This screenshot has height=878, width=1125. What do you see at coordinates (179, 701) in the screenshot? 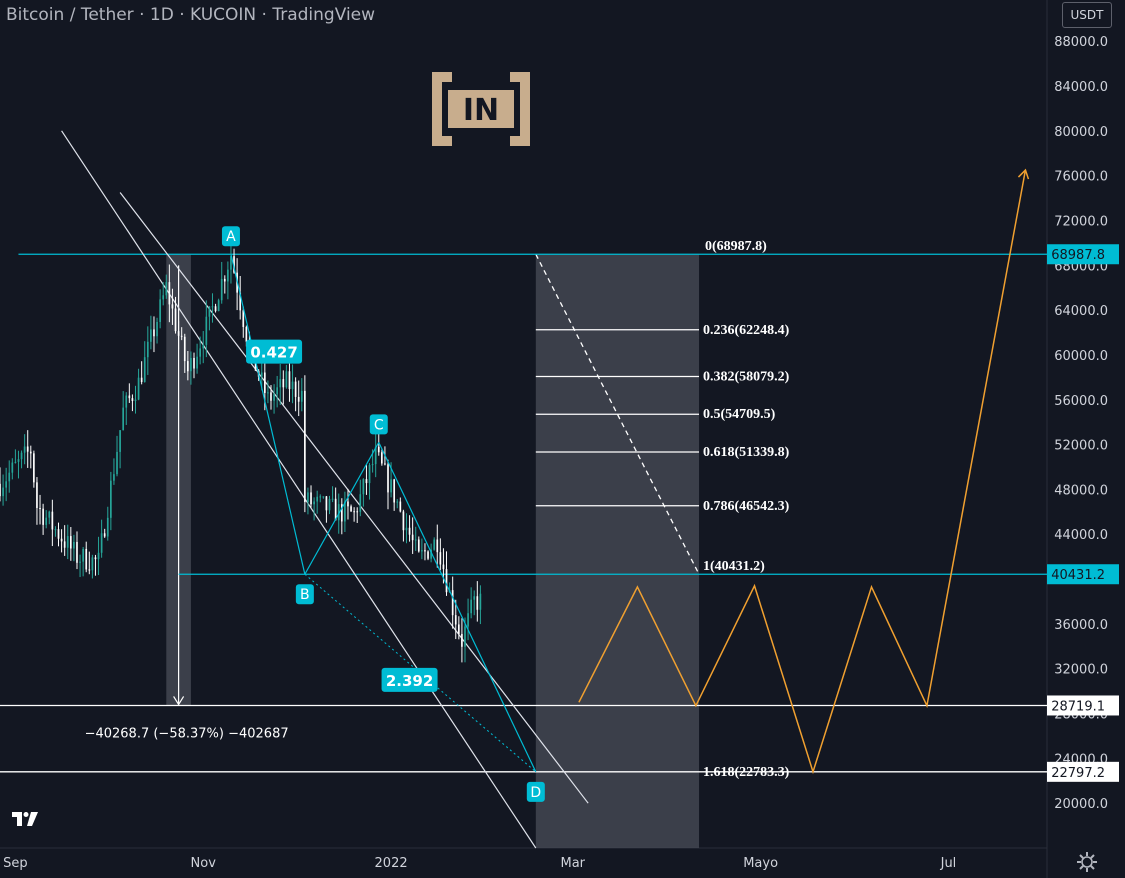
I see `measure-arrowhead` at bounding box center [179, 701].